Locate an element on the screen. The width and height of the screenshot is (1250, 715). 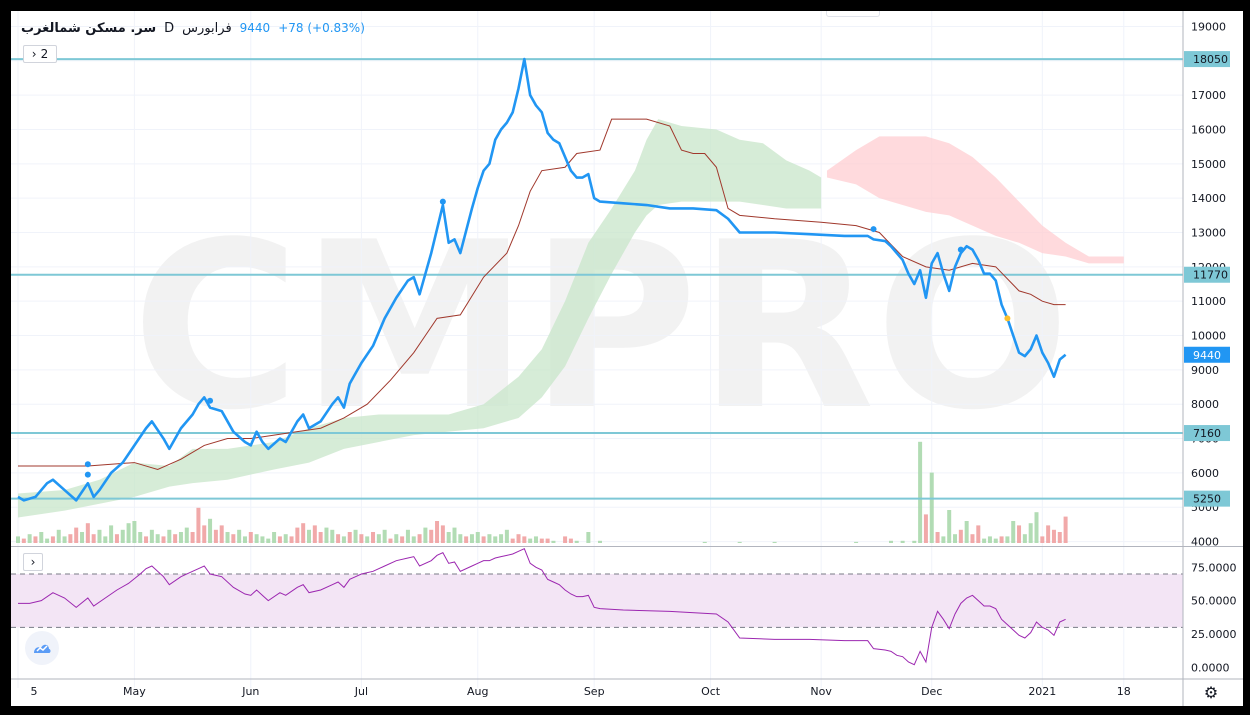
rsi-collapse-button: › is located at coordinates (33, 562).